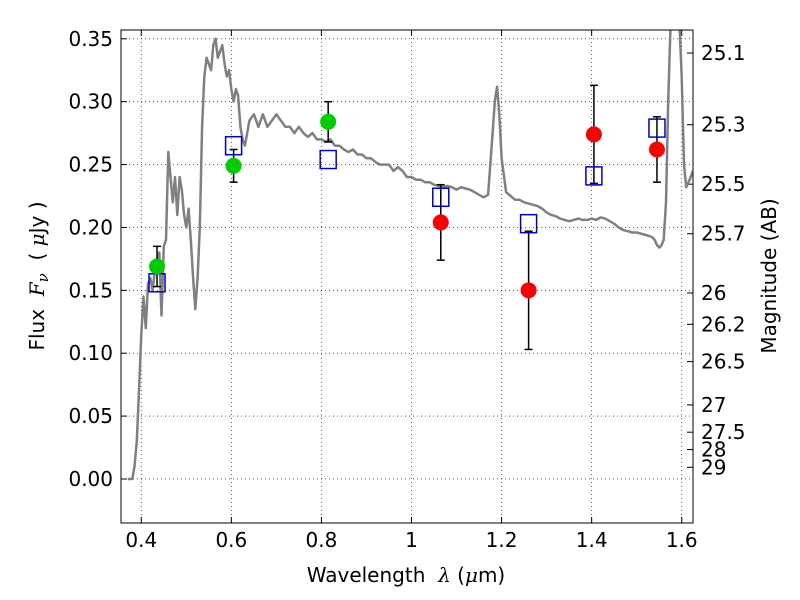 The image size is (800, 600). I want to click on y-tick-label: 0.10, so click(90, 353).